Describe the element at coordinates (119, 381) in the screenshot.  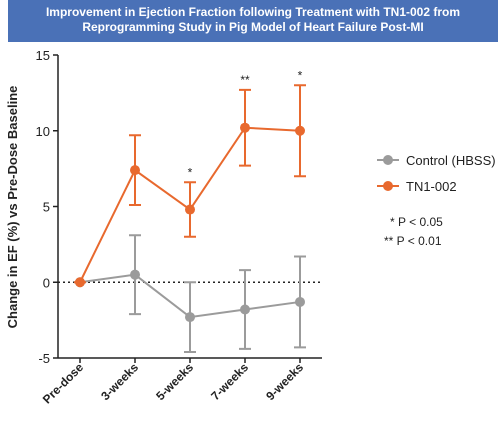
I see `x-tick-label: 3-weeks` at that location.